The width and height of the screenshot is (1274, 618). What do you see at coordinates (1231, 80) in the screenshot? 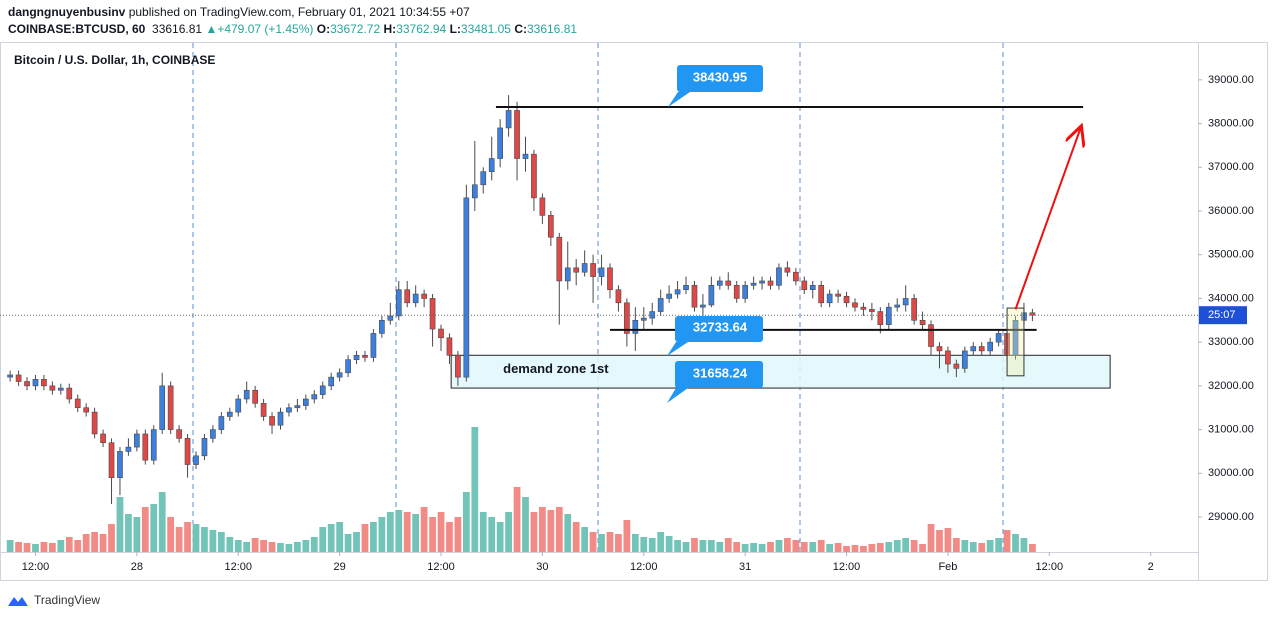
I see `y-tick-label: 39000.00` at bounding box center [1231, 80].